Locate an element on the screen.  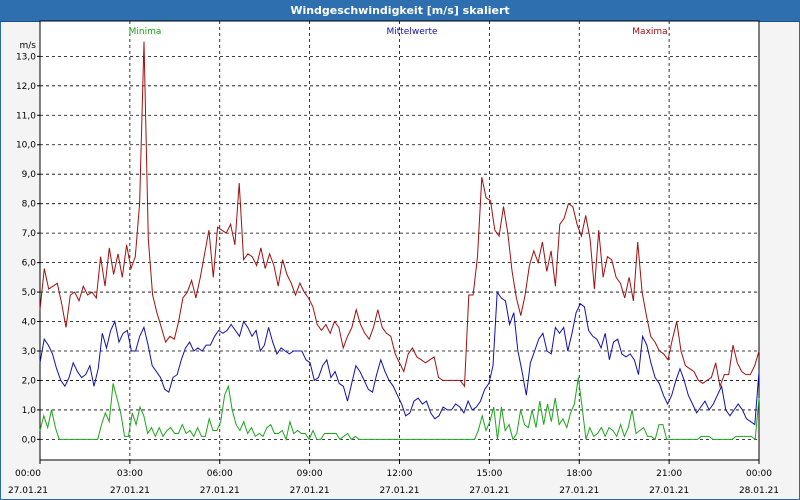
y-tick-label: 5,0 is located at coordinates (29, 293).